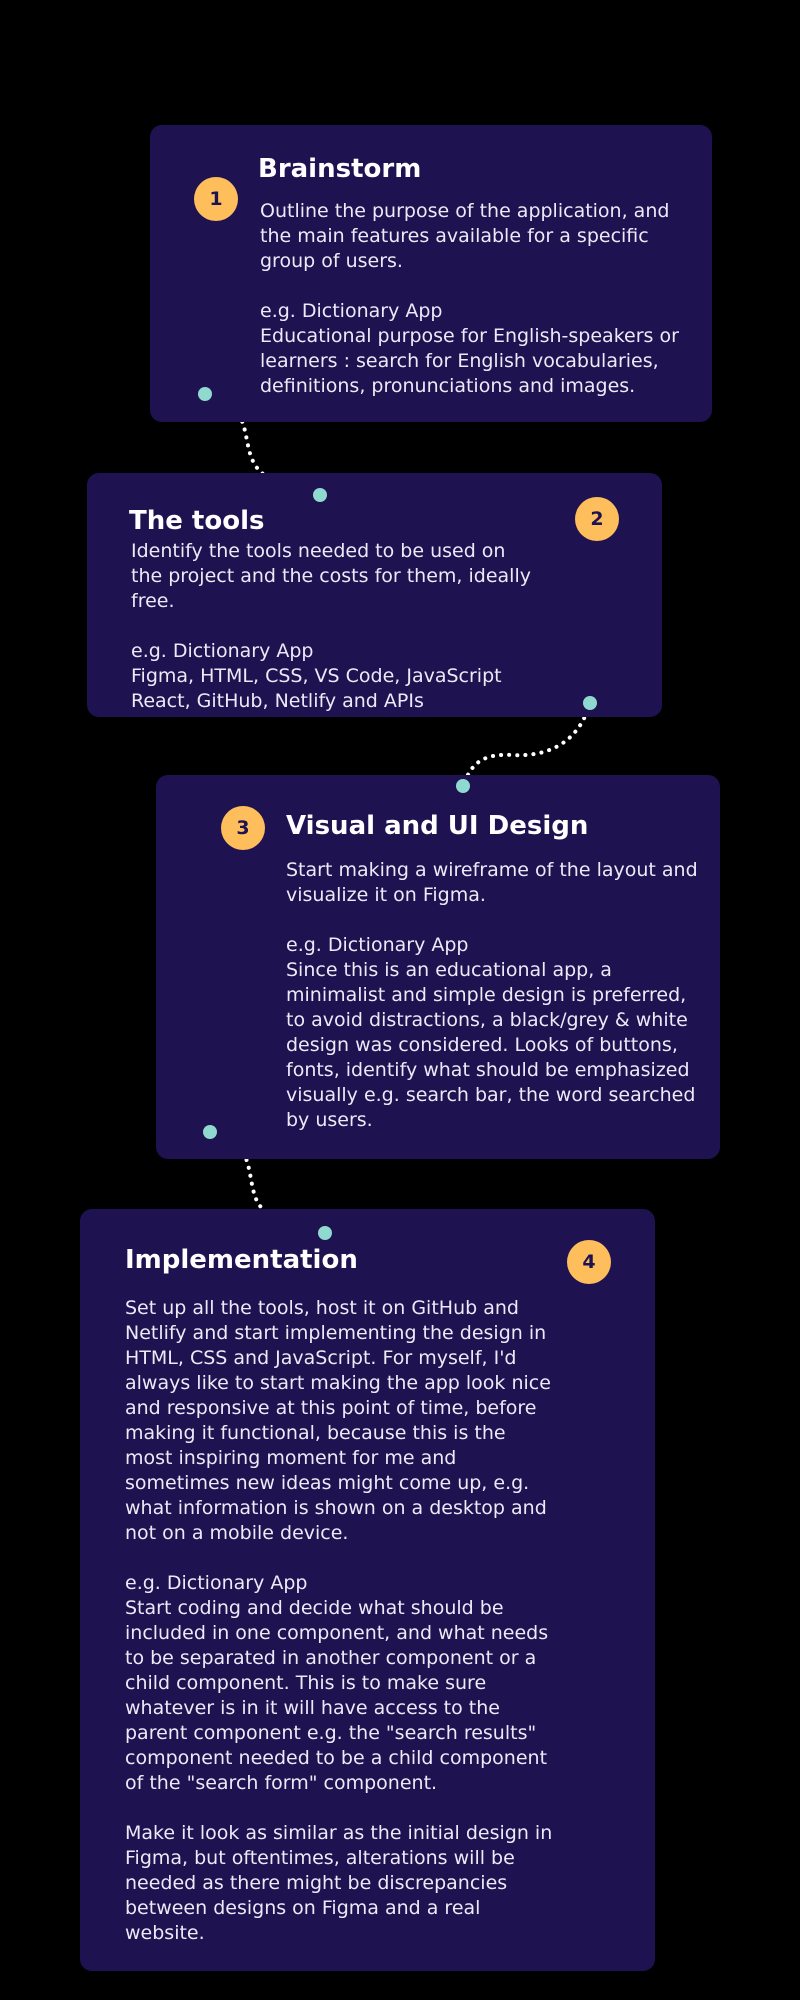 Image resolution: width=800 pixels, height=2000 pixels. Describe the element at coordinates (243, 828) in the screenshot. I see `step-number-badge: 3` at that location.